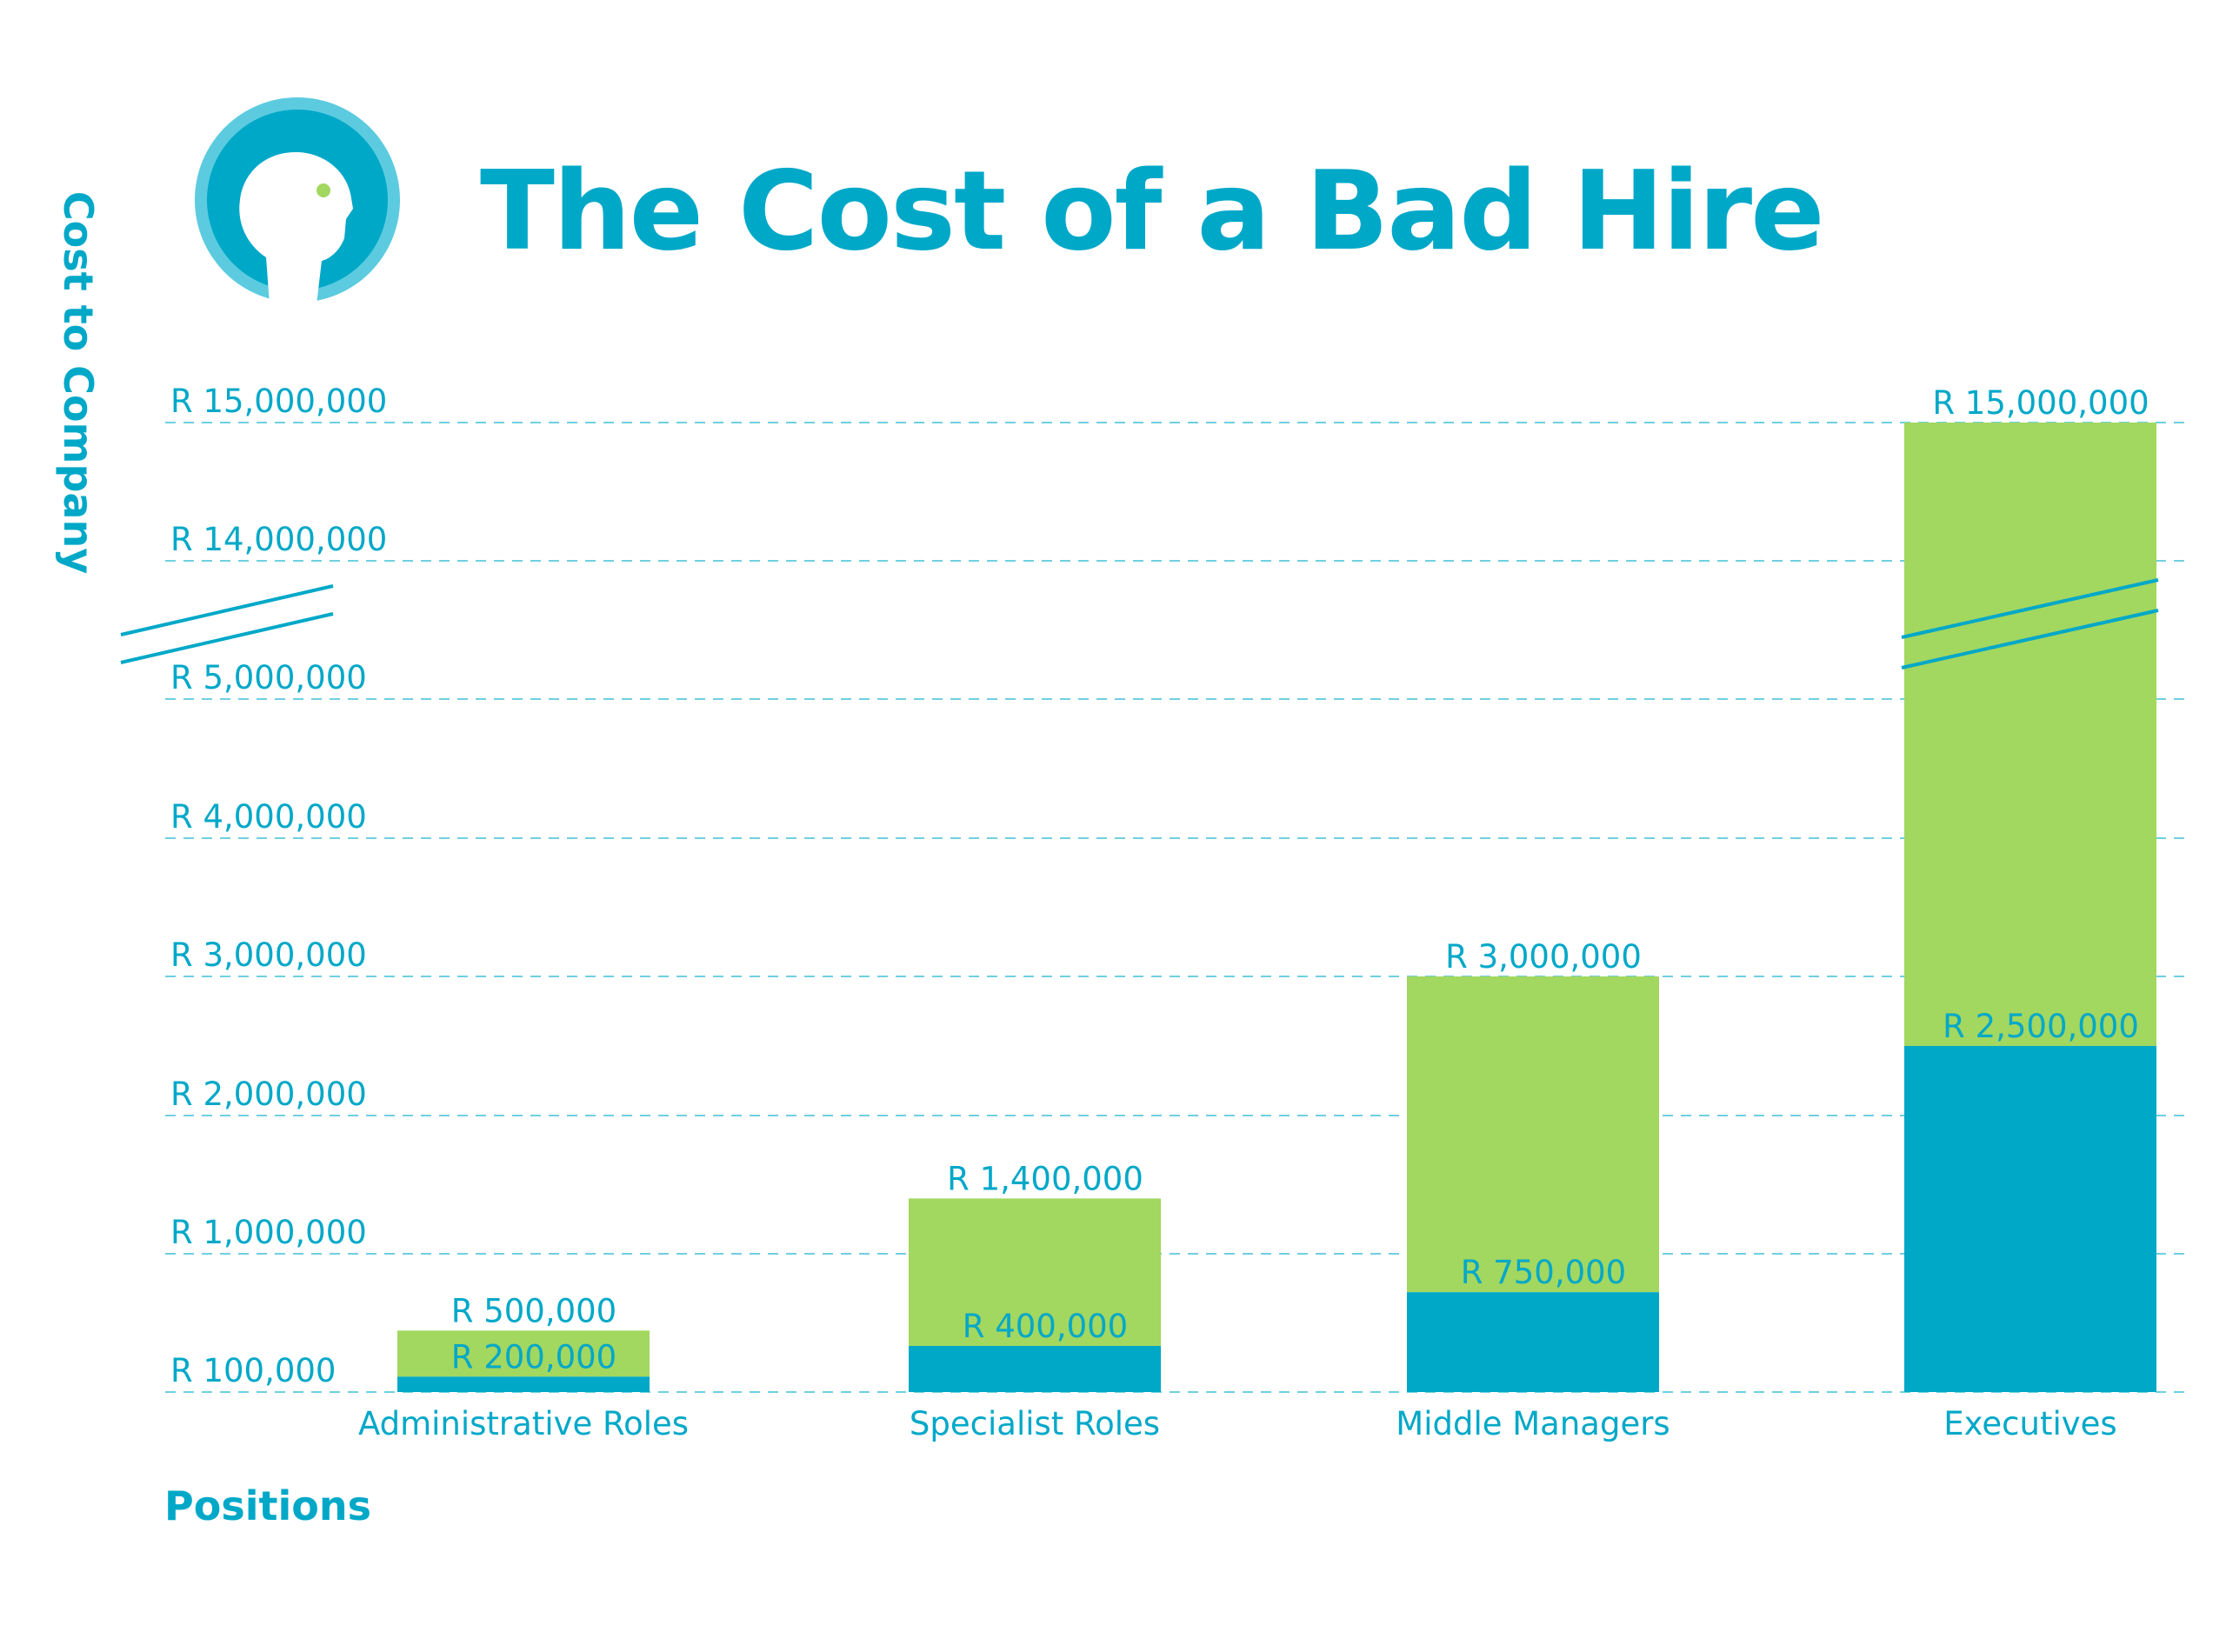 This screenshot has width=2226, height=1652. I want to click on bar-middle-managers-blue-segment, so click(1533, 1342).